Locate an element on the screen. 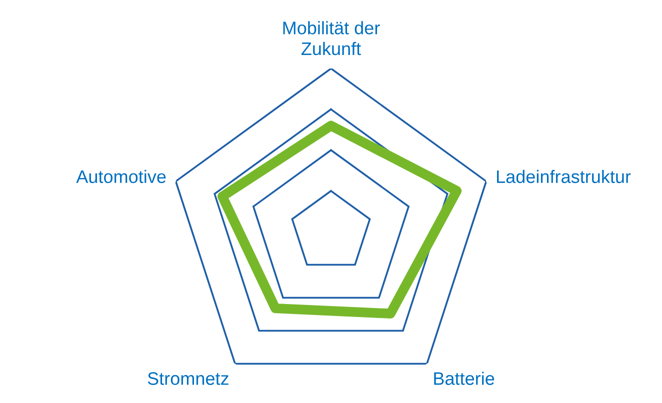 This screenshot has width=662, height=403. spoke-label: Automotive is located at coordinates (121, 177).